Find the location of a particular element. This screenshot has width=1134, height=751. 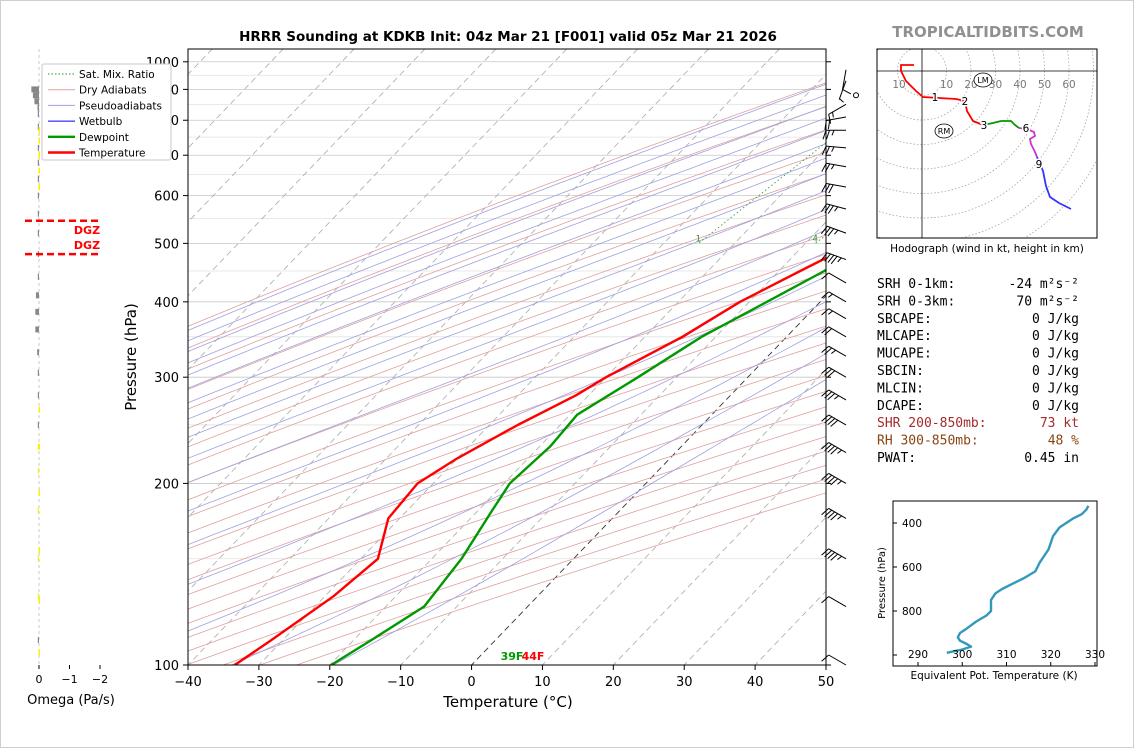

legend-label: Dry Adiabats is located at coordinates (113, 91).